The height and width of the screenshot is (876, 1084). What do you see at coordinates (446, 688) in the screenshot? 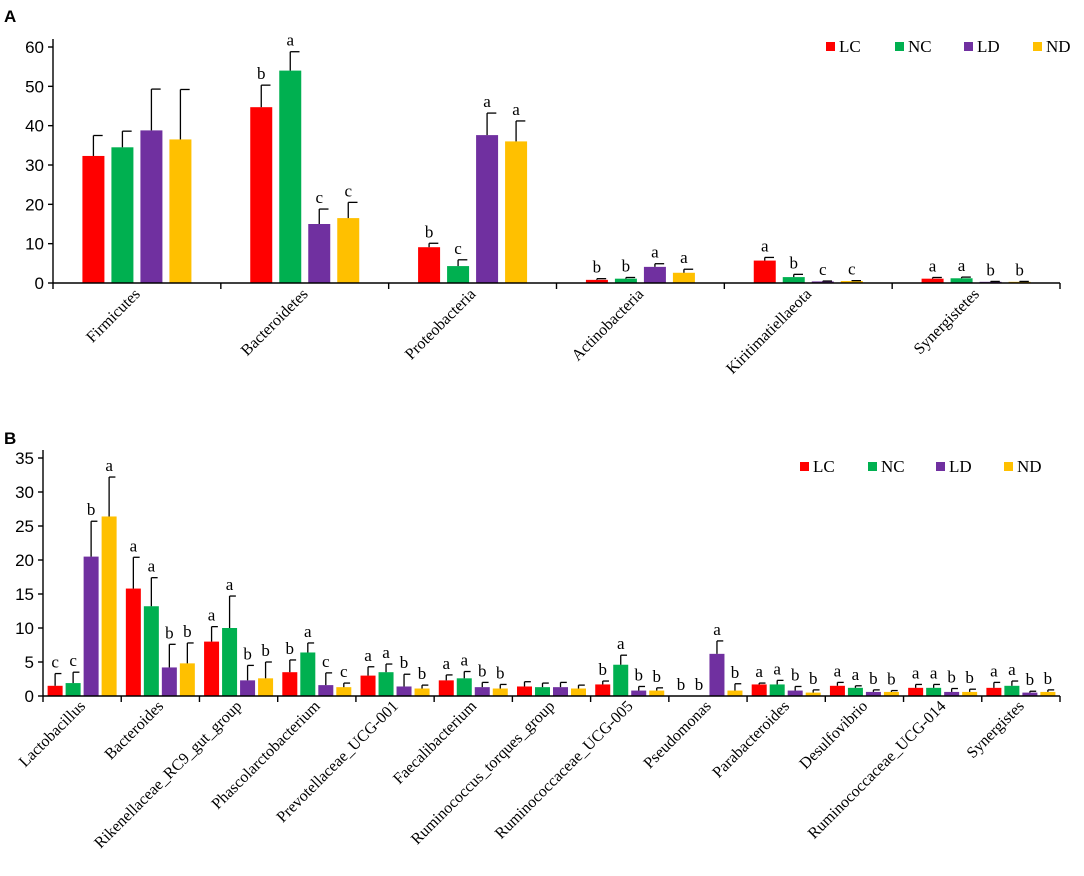
I see `bar-pb-faecalibacterium-lc` at bounding box center [446, 688].